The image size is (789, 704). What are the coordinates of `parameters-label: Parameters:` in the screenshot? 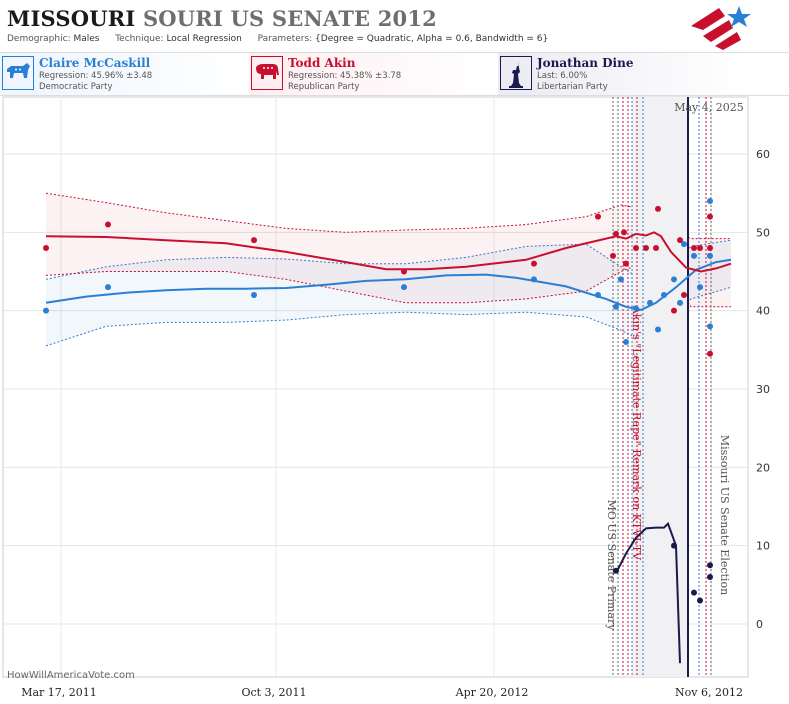 It's located at (285, 39).